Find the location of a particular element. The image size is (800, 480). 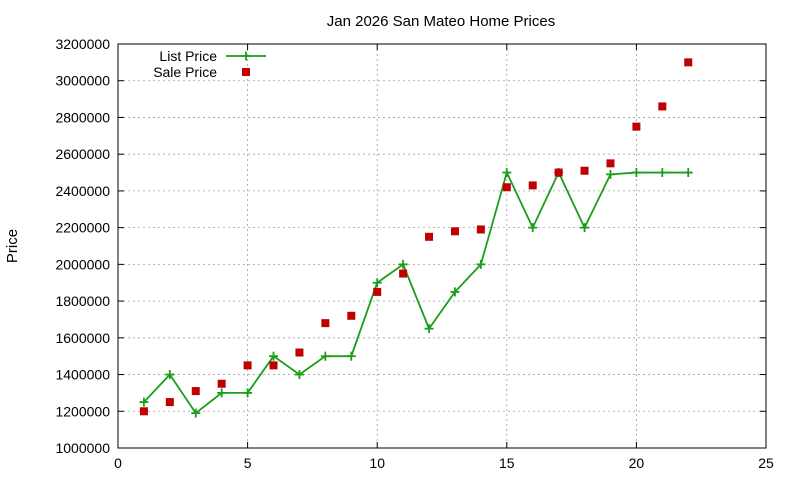

y-tick-label: 2200000 is located at coordinates (82, 228).